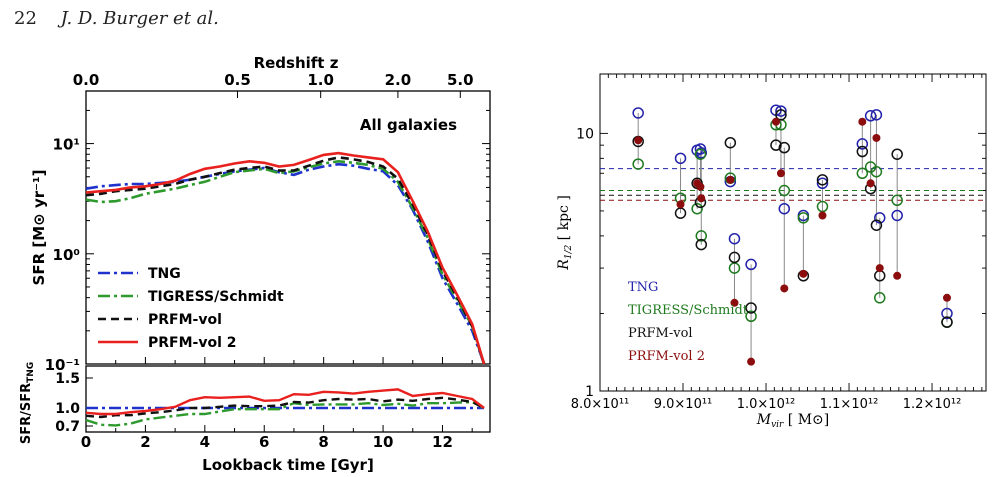 Image resolution: width=1002 pixels, height=477 pixels. I want to click on size-x-tick-label: 1.1×10¹², so click(849, 404).